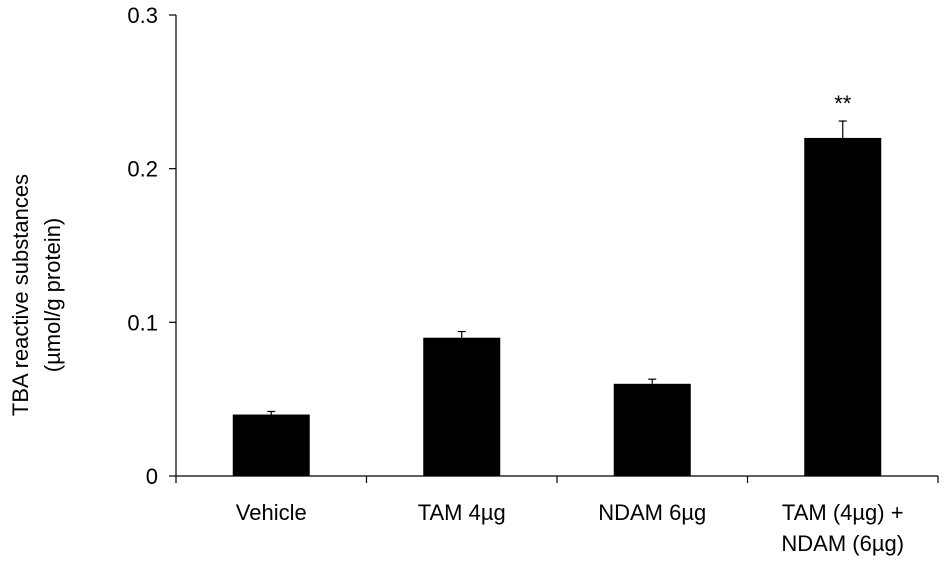 The width and height of the screenshot is (945, 563). I want to click on y-axis-title: TBA reactive substances (µmol/g protein), so click(36, 295).